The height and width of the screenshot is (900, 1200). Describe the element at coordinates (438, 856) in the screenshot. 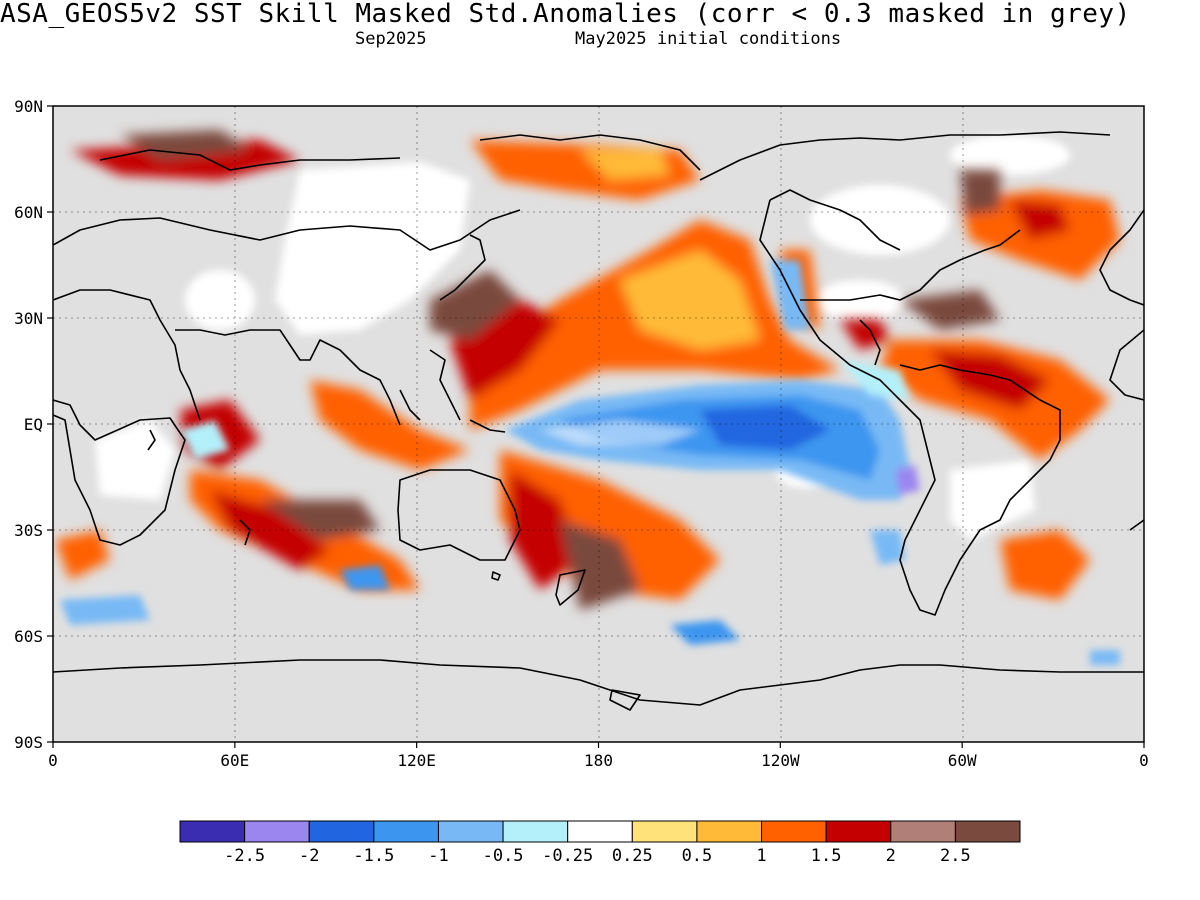

I see `colorbar-label: -1` at that location.